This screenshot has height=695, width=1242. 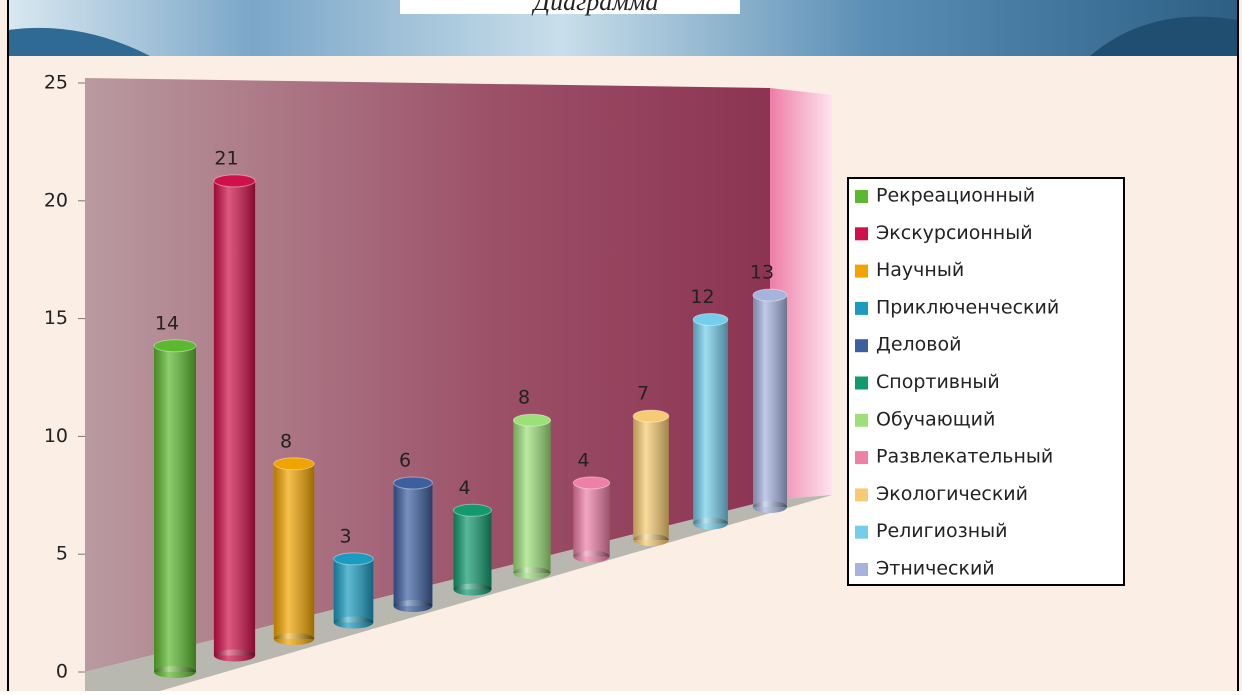 I want to click on data-label: 12, so click(x=702, y=297).